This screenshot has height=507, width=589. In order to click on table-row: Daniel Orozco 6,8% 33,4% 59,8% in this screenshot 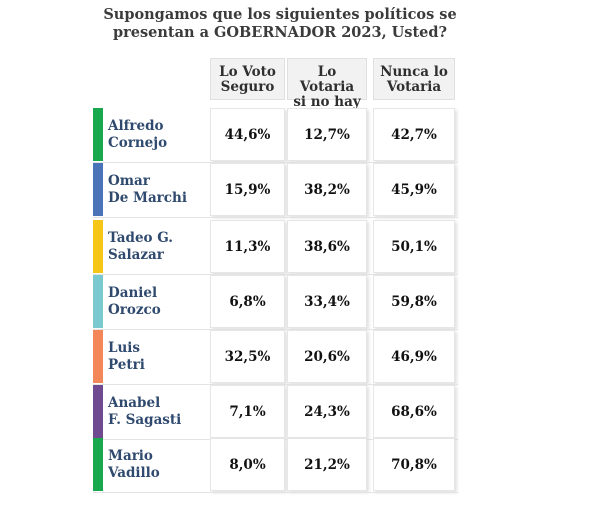, I will do `click(275, 301)`.